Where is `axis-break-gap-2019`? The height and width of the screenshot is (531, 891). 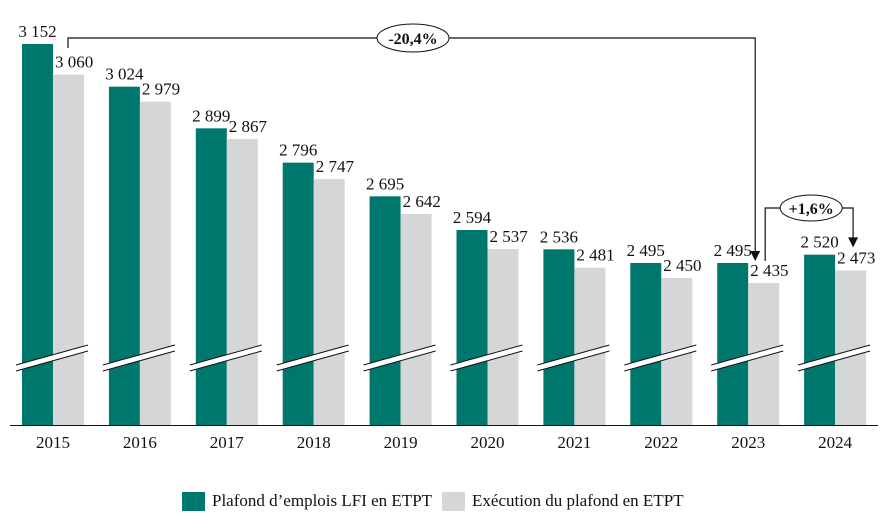 axis-break-gap-2019 is located at coordinates (399, 358).